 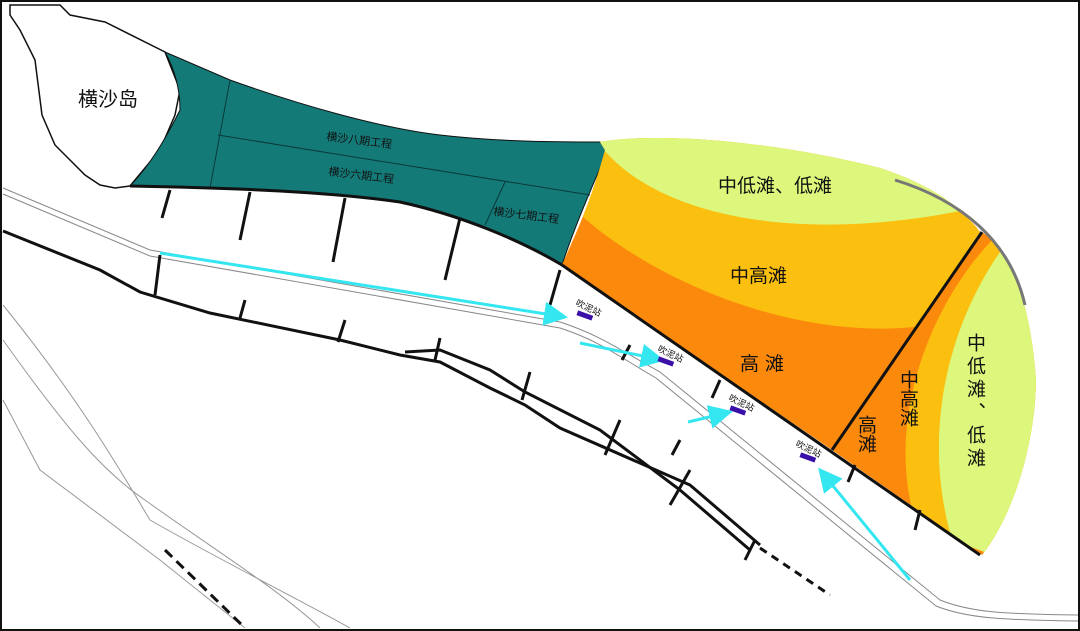 I want to click on zone-label-low: 中低滩、低滩, so click(x=775, y=186).